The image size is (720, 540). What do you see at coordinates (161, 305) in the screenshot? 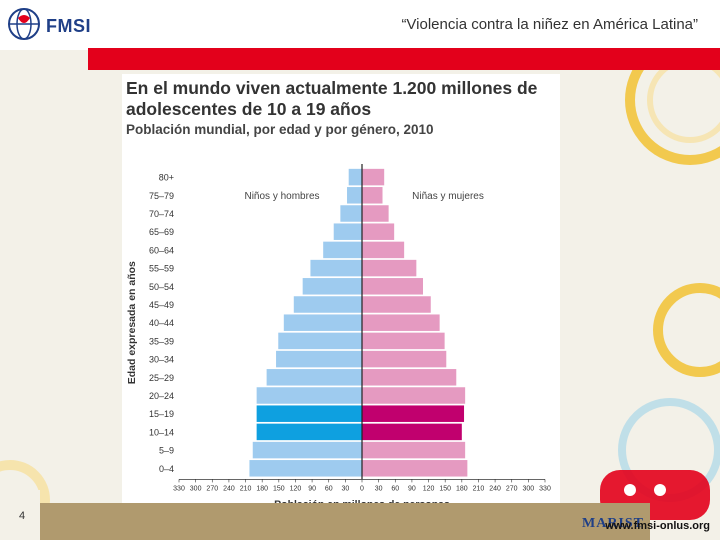
I see `age-tick-label: 45–49` at bounding box center [161, 305].